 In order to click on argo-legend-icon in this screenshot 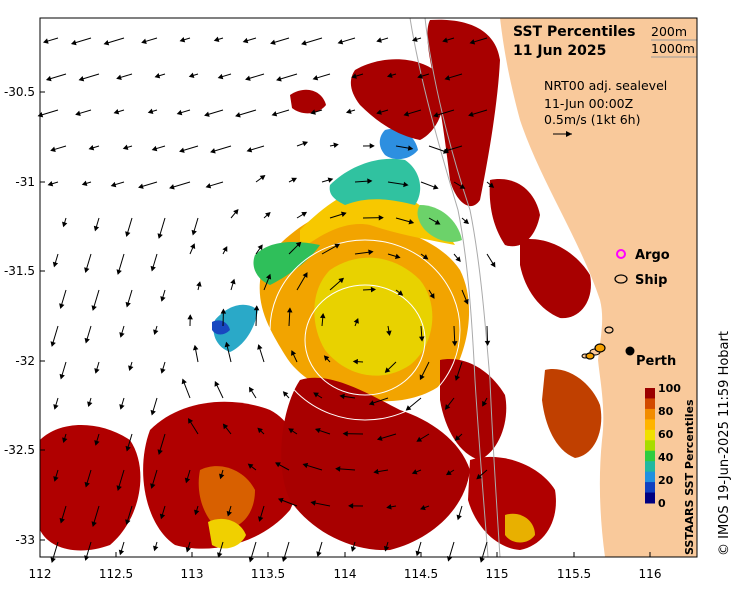, I will do `click(621, 254)`.